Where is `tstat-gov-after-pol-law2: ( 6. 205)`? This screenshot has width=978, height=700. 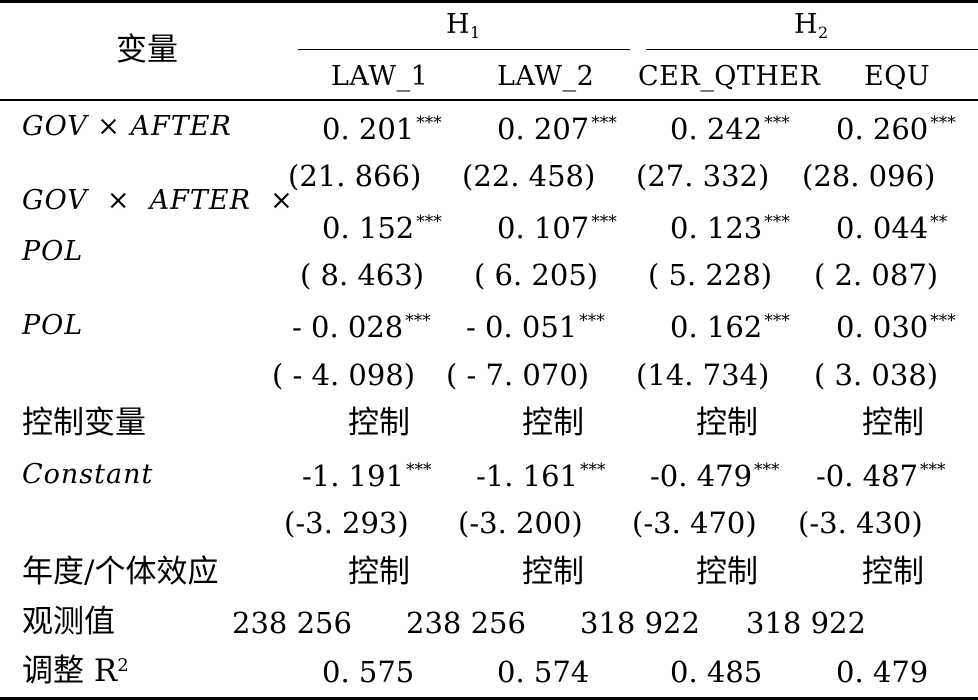
tstat-gov-after-pol-law2: ( 6. 205) is located at coordinates (536, 275).